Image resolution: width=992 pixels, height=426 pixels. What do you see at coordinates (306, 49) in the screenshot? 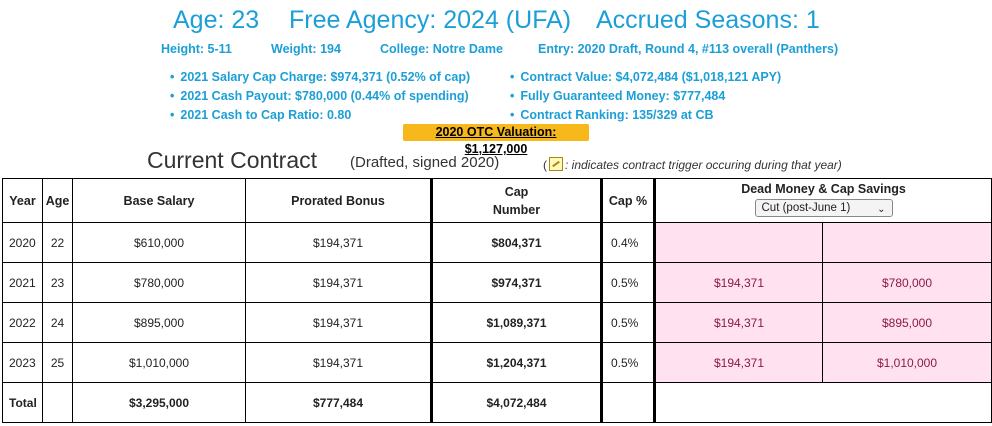
I see `weight-label: Weight: 194` at bounding box center [306, 49].